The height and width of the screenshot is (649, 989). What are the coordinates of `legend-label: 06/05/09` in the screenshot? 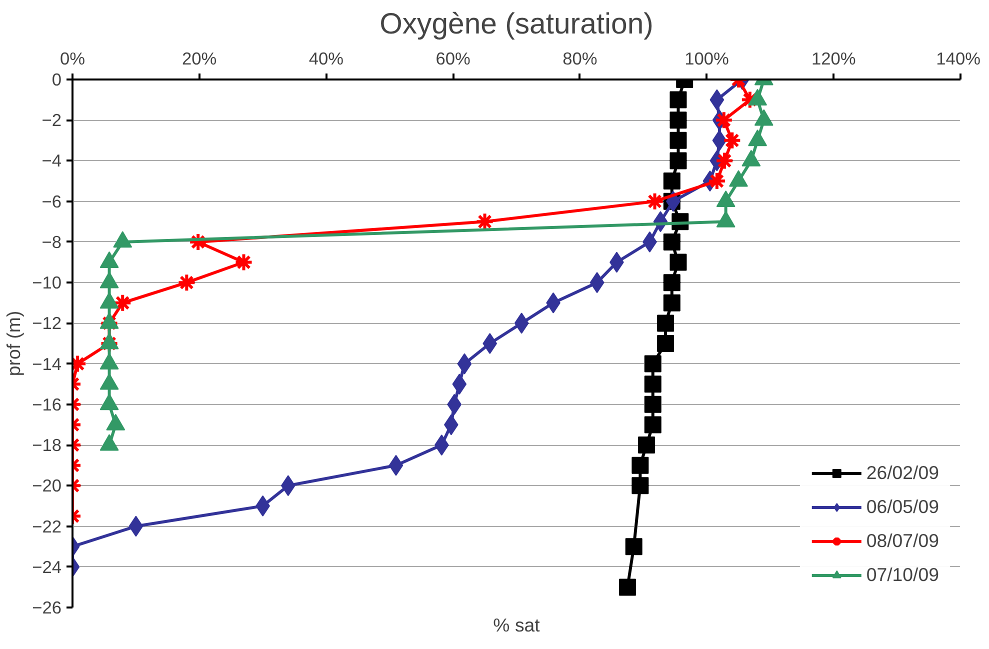 It's located at (902, 507).